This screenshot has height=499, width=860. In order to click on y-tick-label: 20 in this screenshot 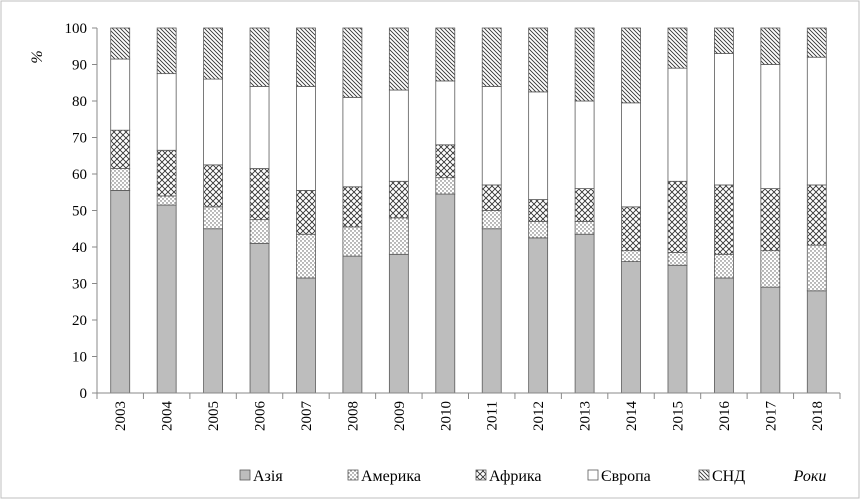, I will do `click(79, 321)`.